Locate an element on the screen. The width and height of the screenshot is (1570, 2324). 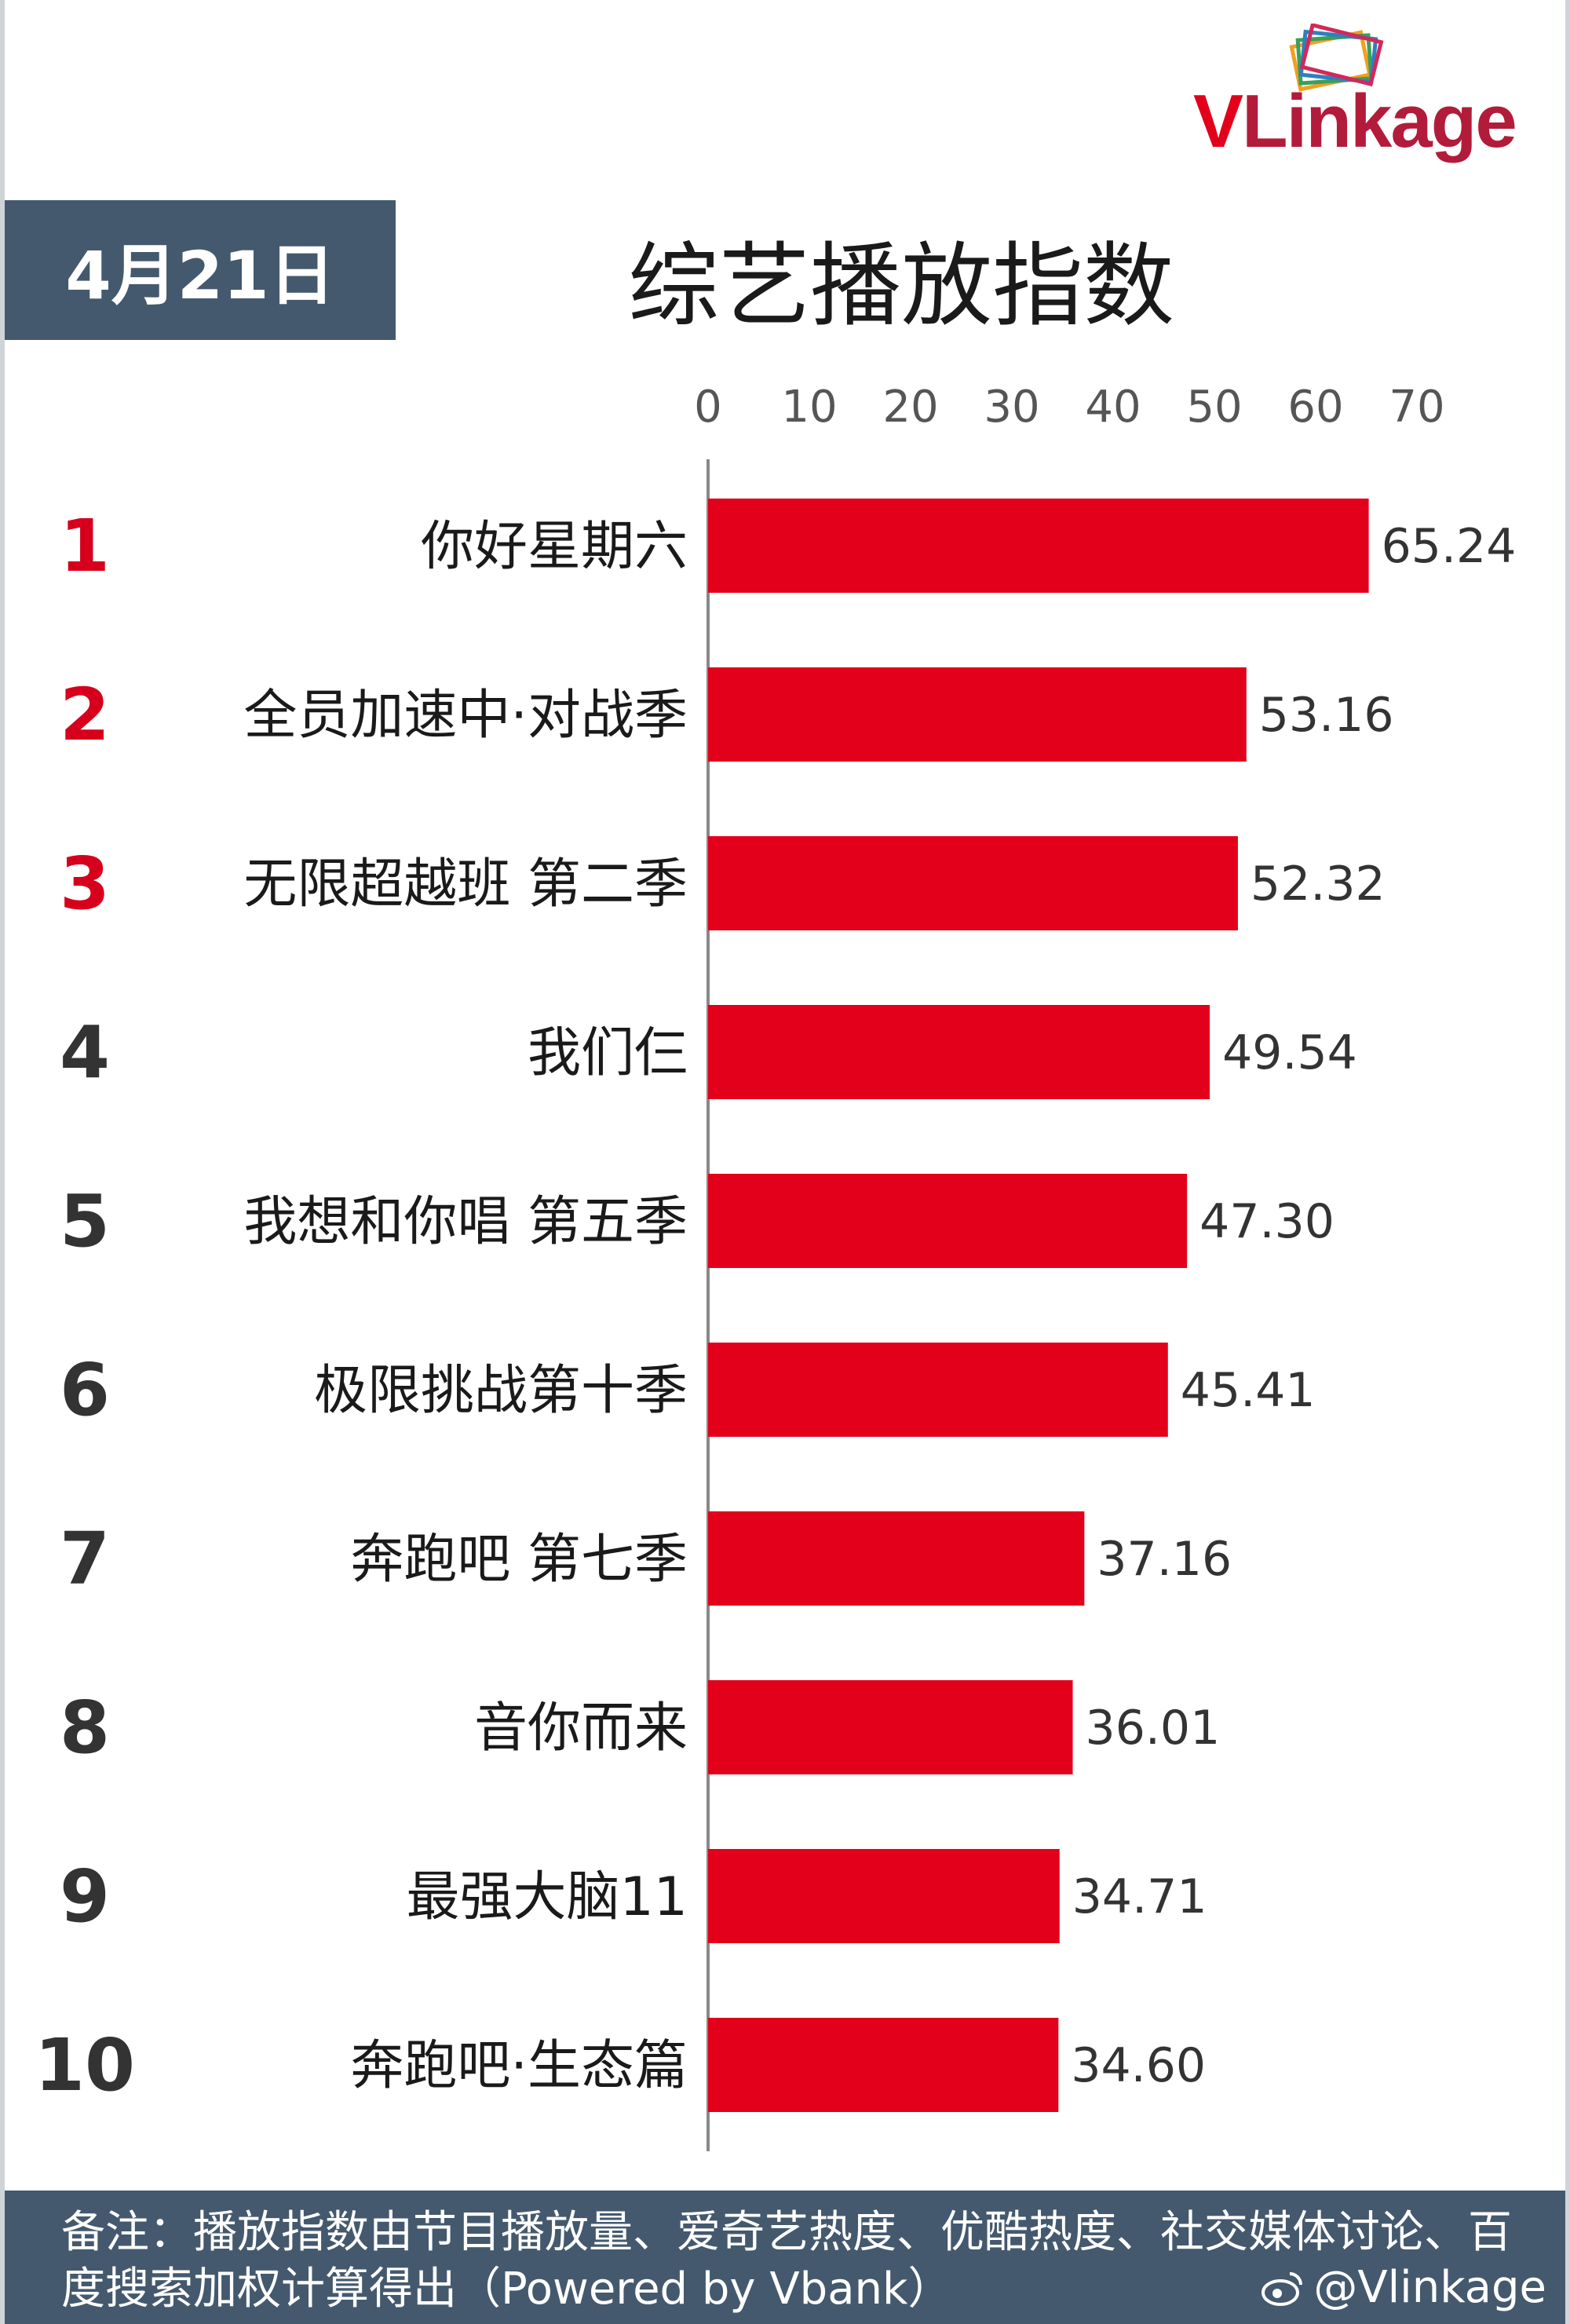
x-tick-label: 60 is located at coordinates (1315, 407).